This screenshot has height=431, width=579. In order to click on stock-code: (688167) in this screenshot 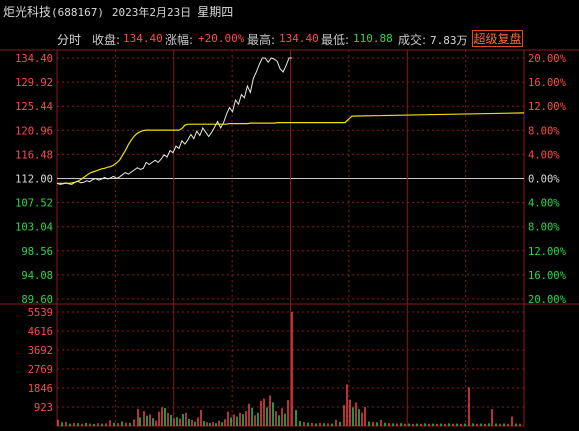, I will do `click(77, 12)`.